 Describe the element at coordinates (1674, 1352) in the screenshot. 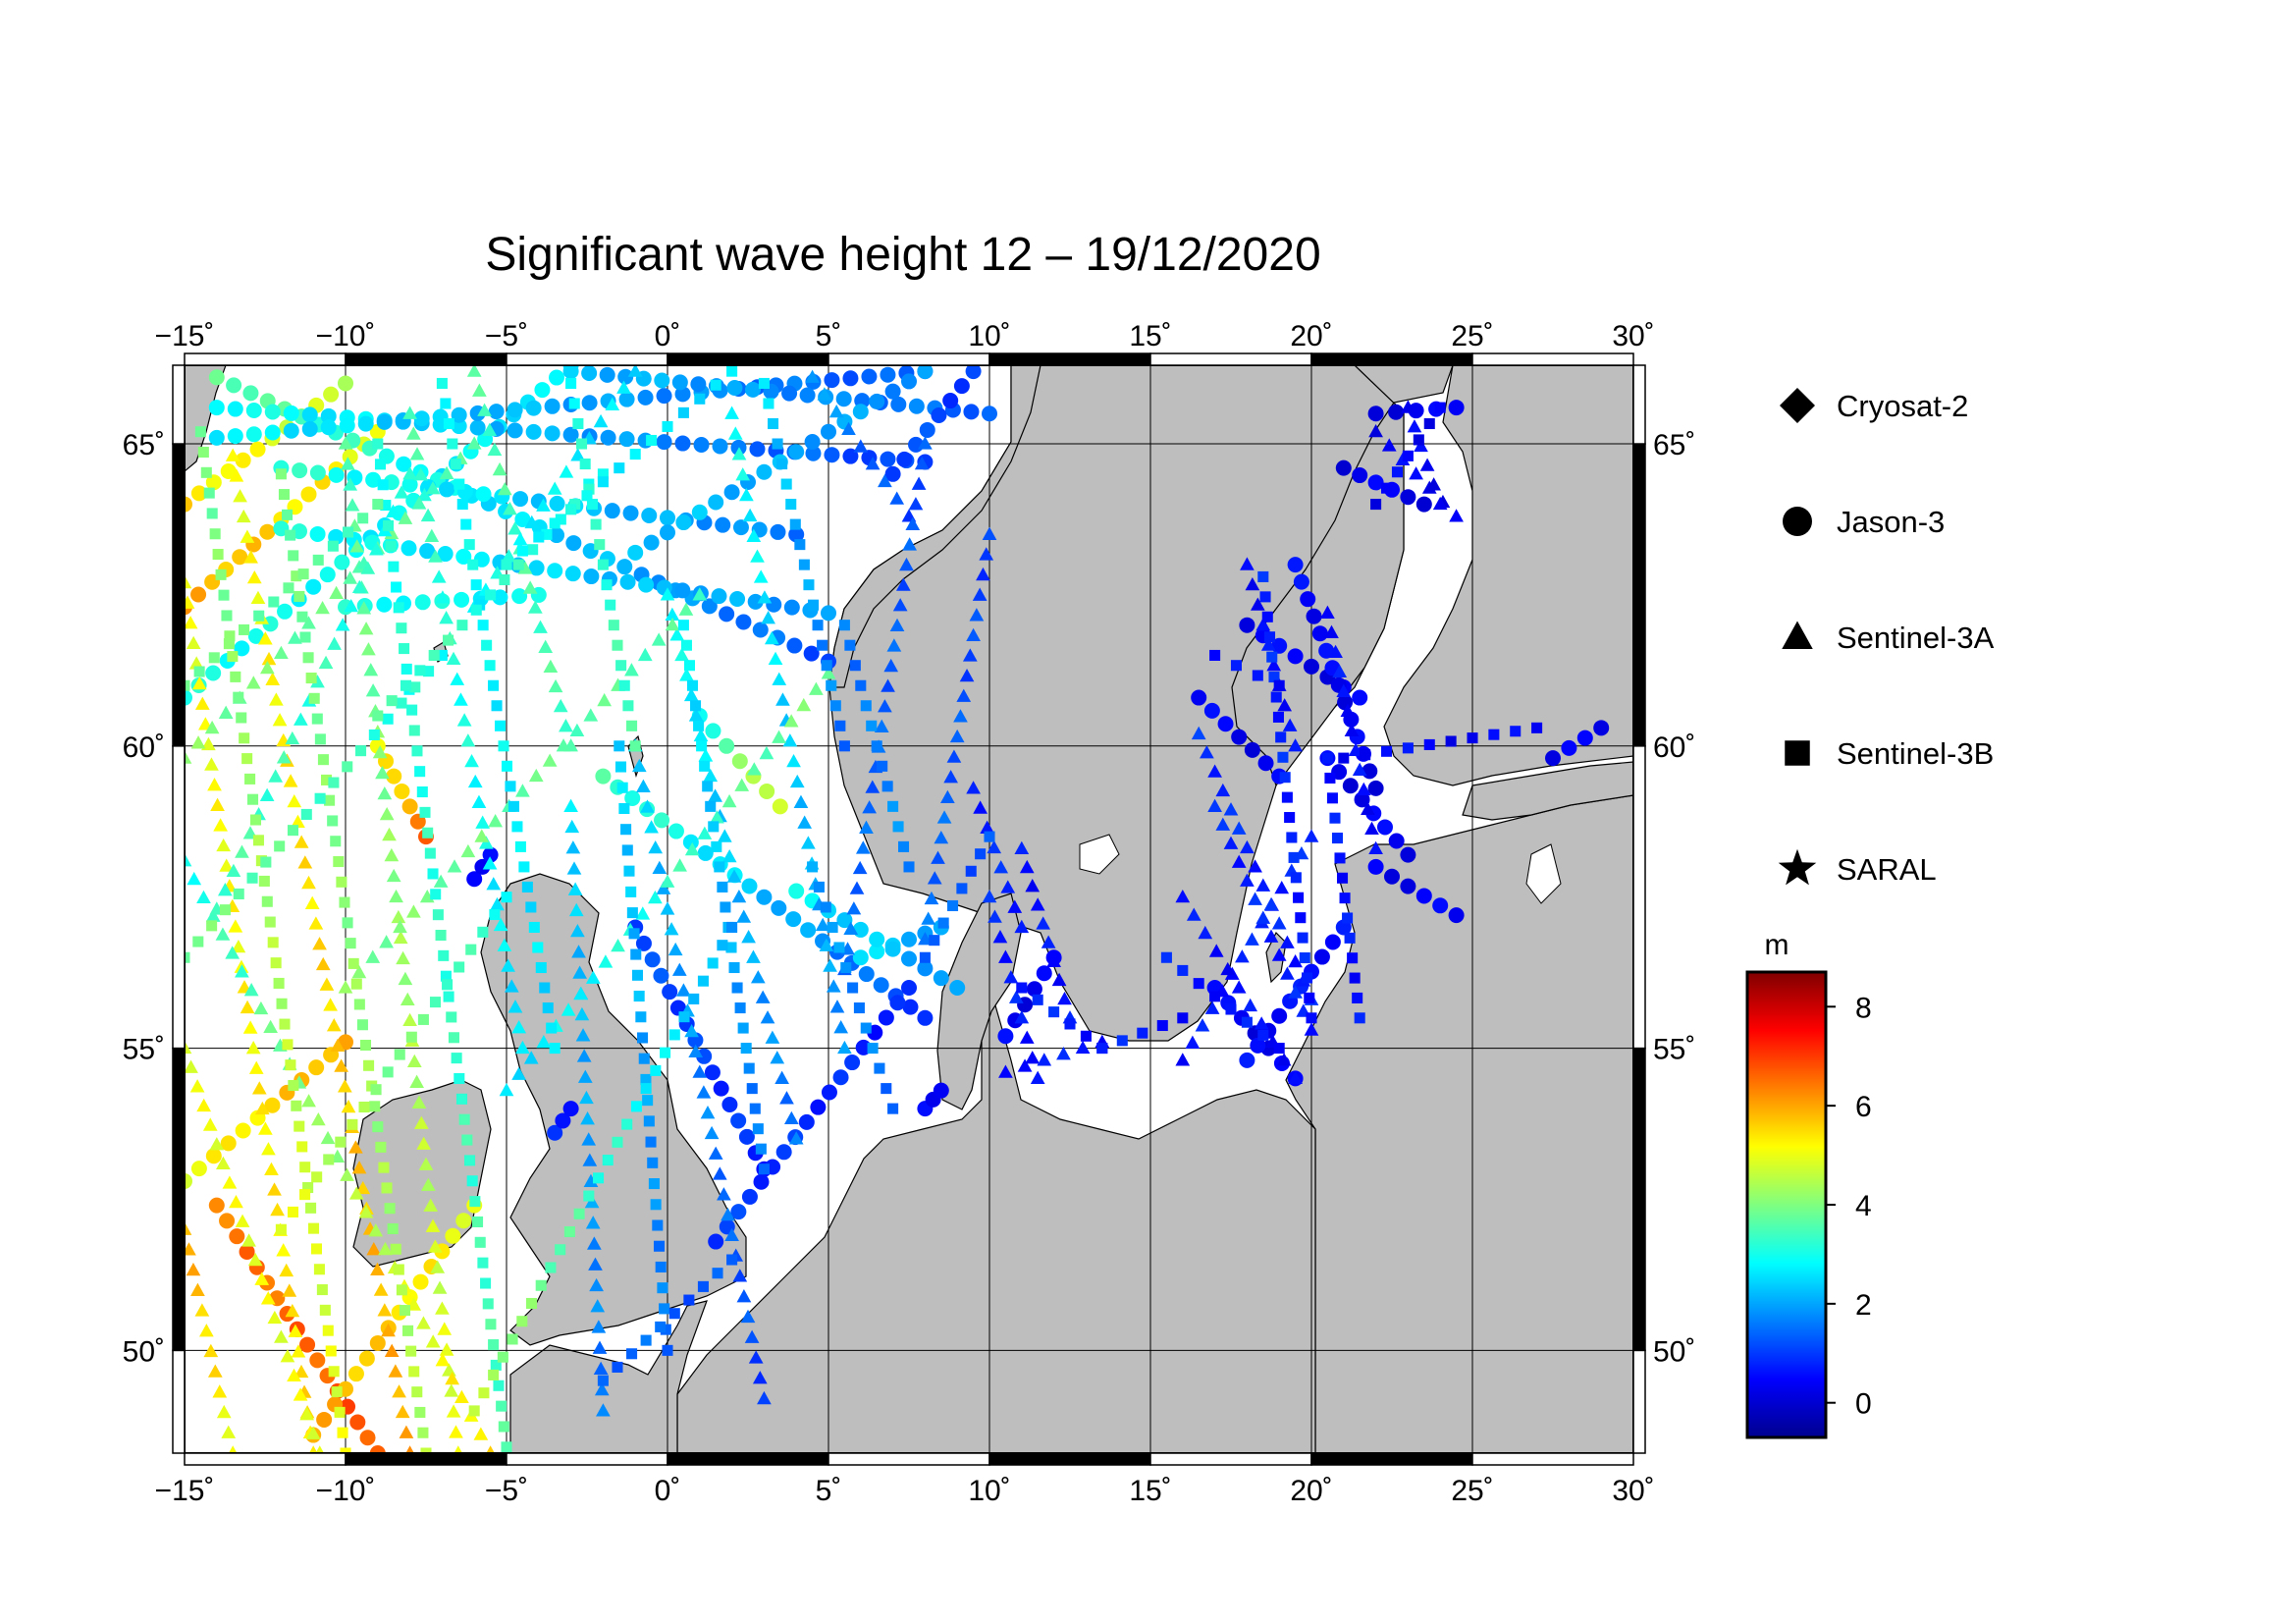

I see `y-tick-label-right: 50˚` at that location.